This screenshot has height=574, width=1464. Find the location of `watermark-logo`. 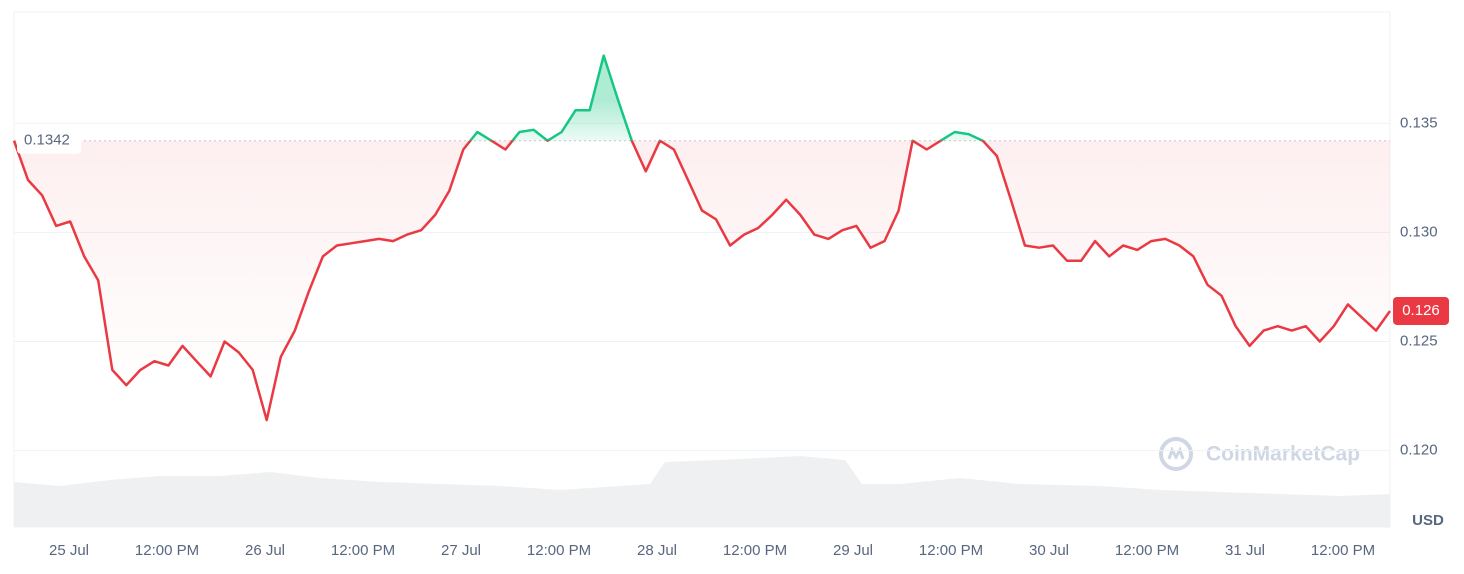

watermark-logo is located at coordinates (1176, 454).